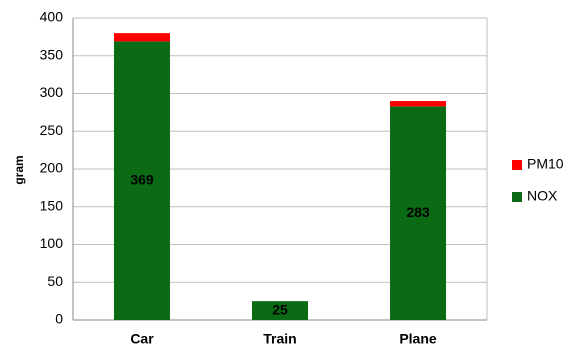 The width and height of the screenshot is (572, 349). What do you see at coordinates (19, 169) in the screenshot?
I see `y-axis-label: gram` at bounding box center [19, 169].